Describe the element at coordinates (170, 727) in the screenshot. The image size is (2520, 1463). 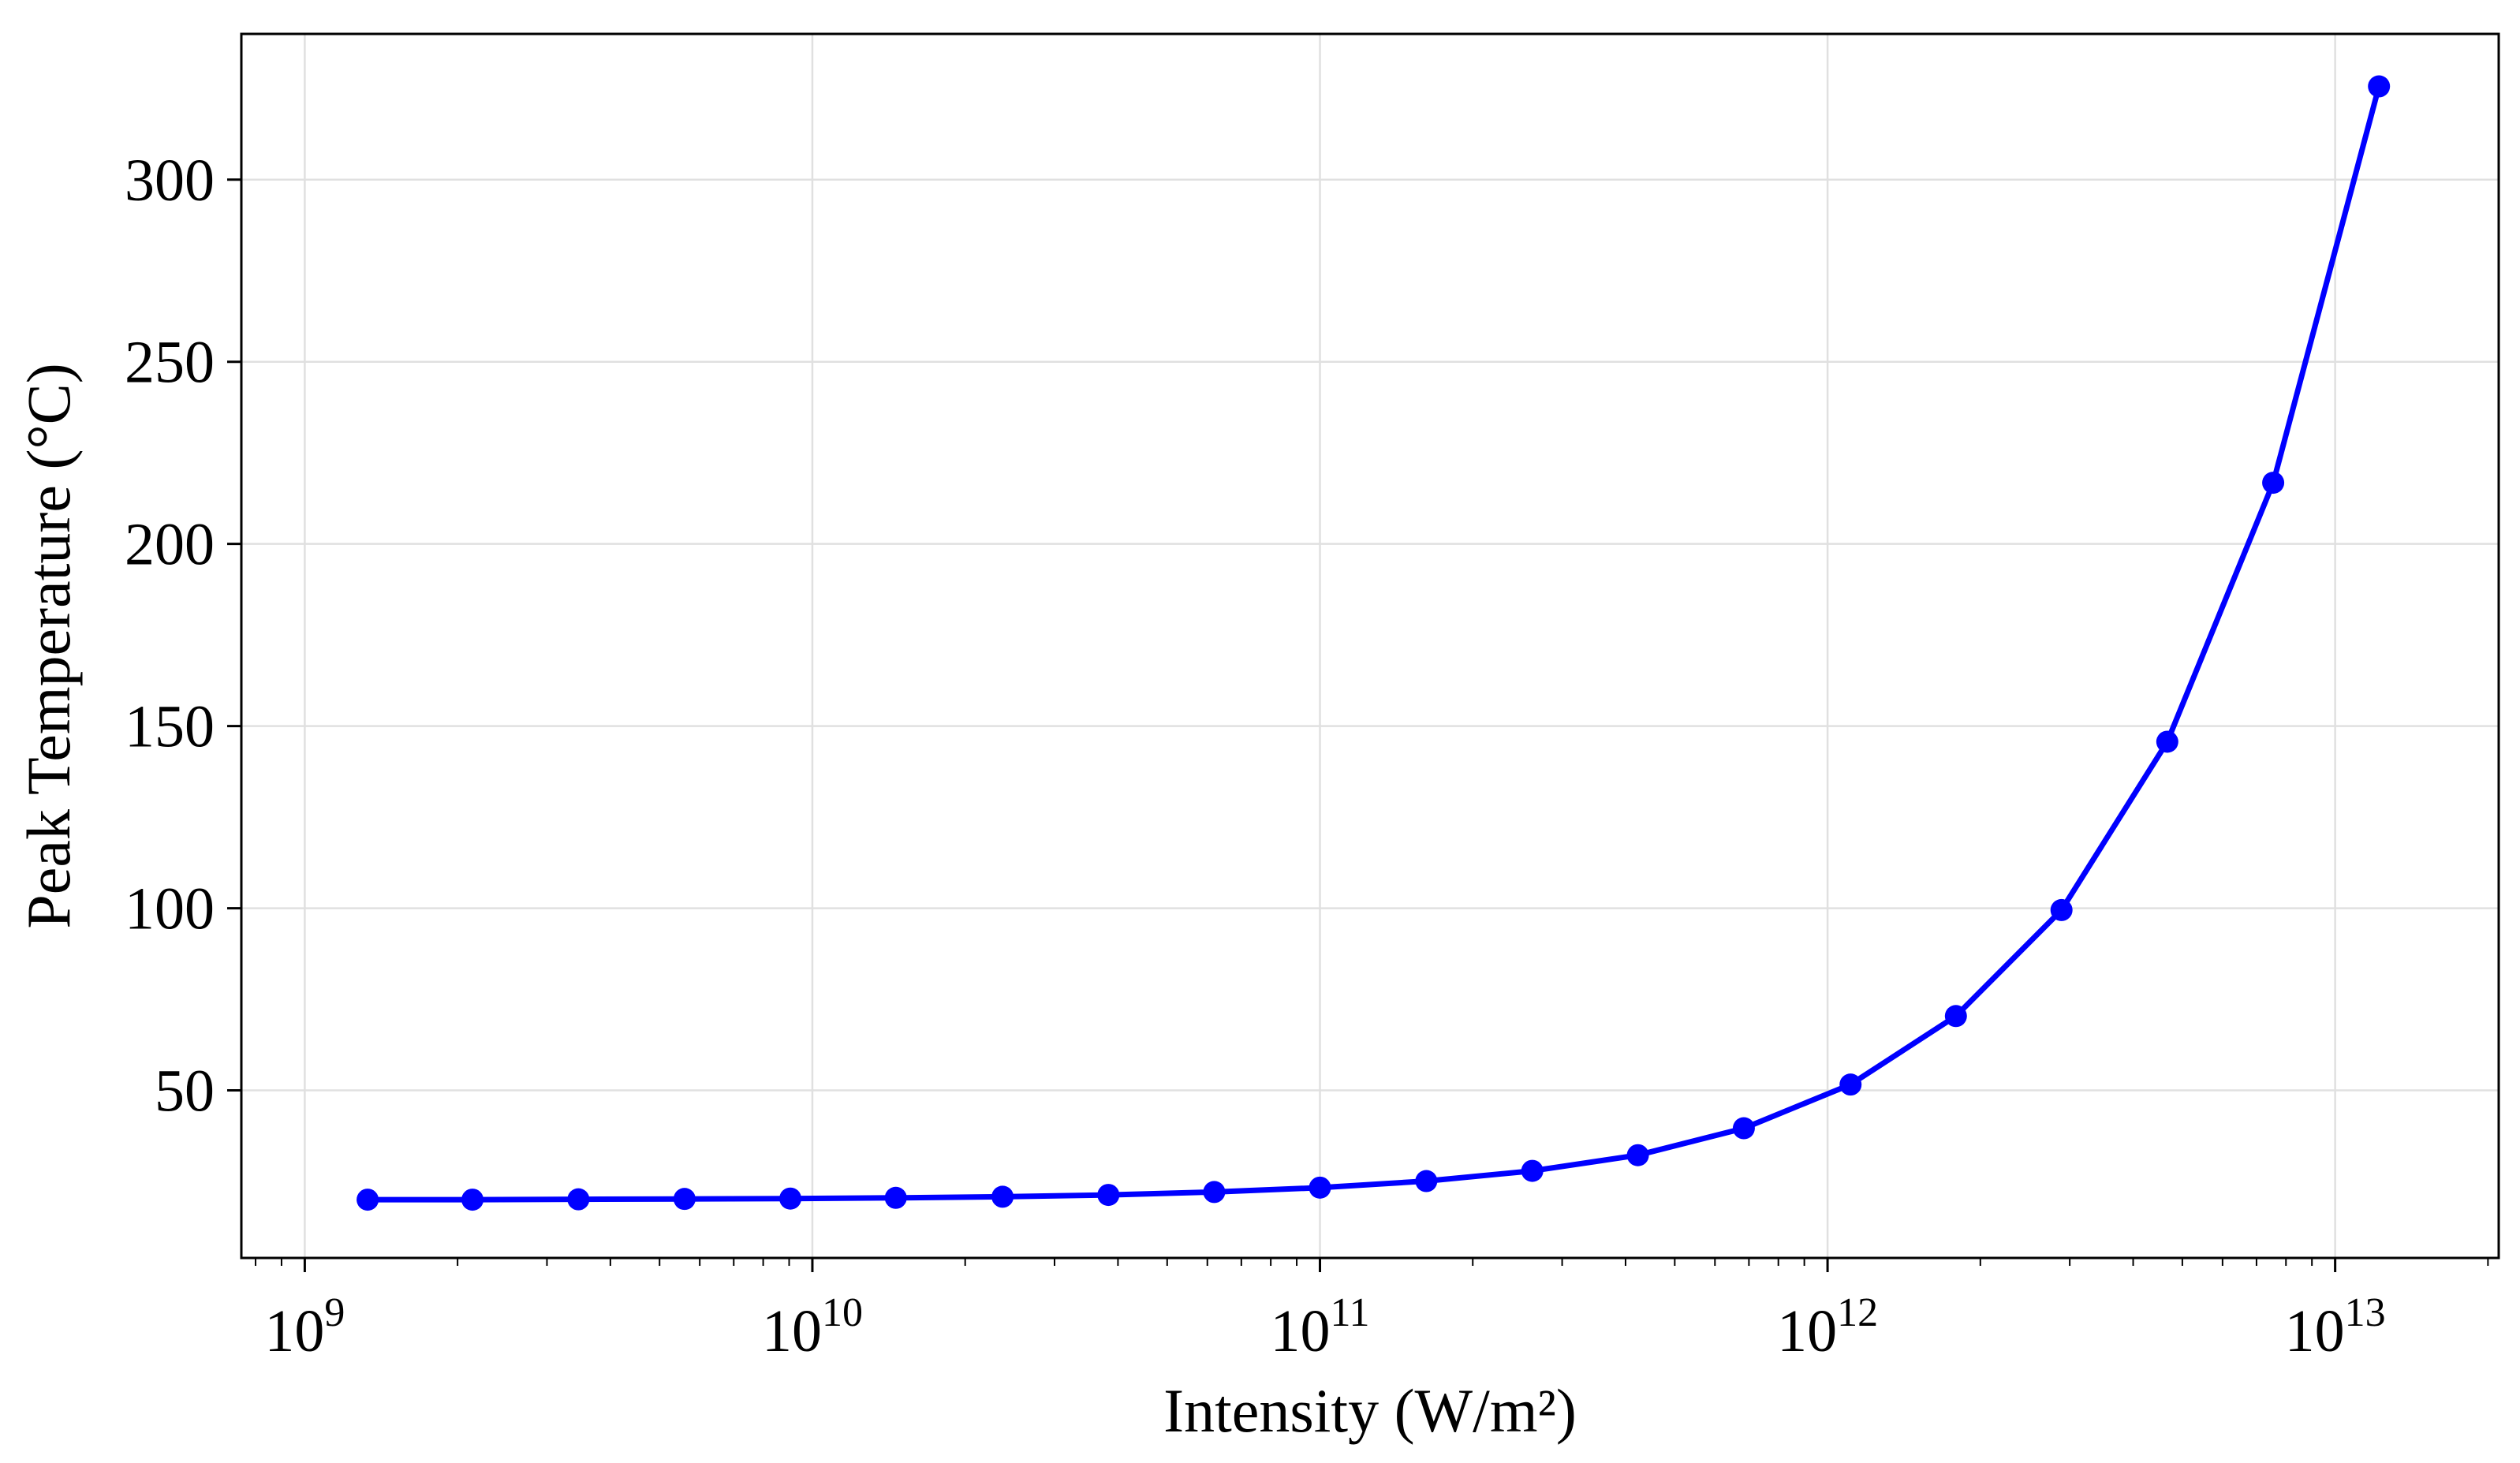
I see `y-tick-label: 150` at that location.